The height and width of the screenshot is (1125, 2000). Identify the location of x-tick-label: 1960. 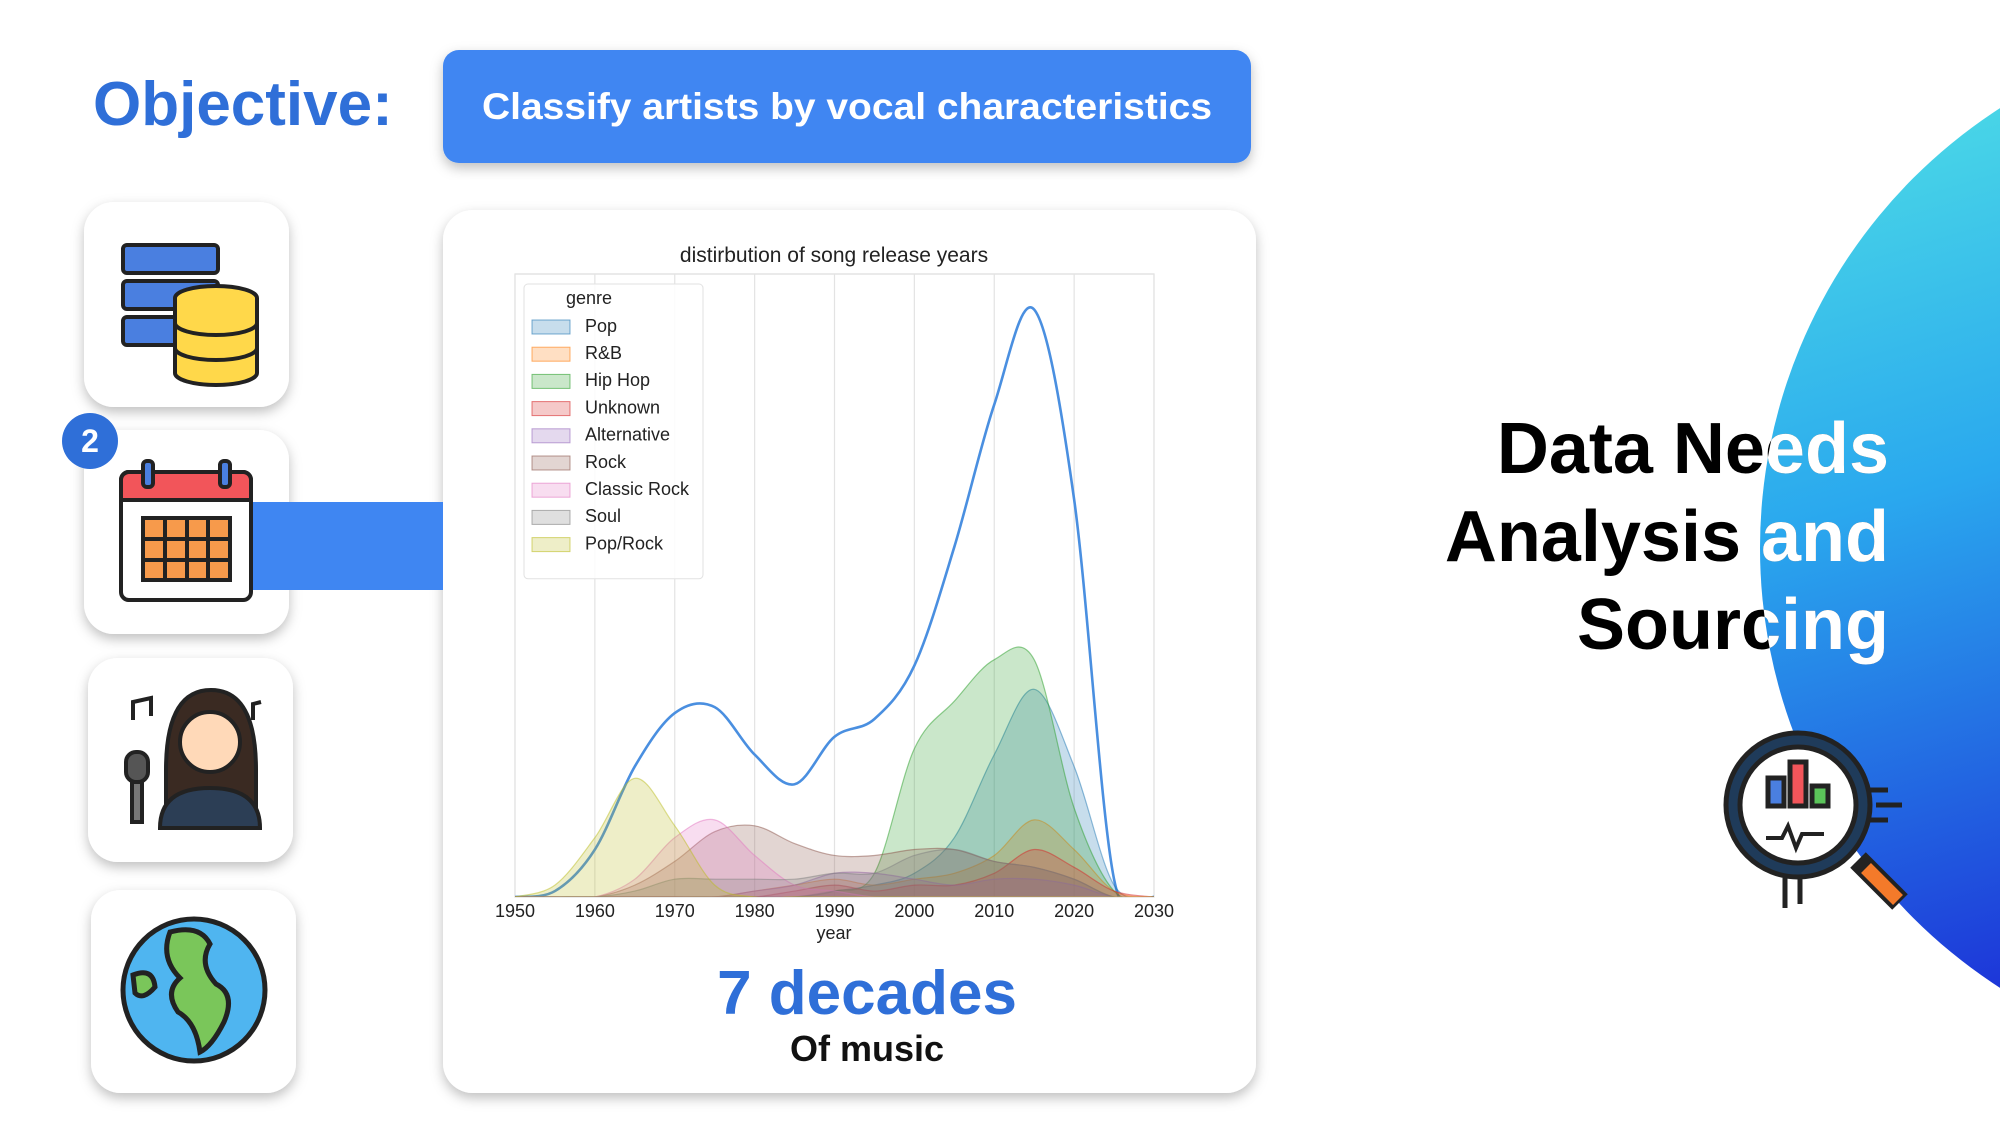
(595, 911).